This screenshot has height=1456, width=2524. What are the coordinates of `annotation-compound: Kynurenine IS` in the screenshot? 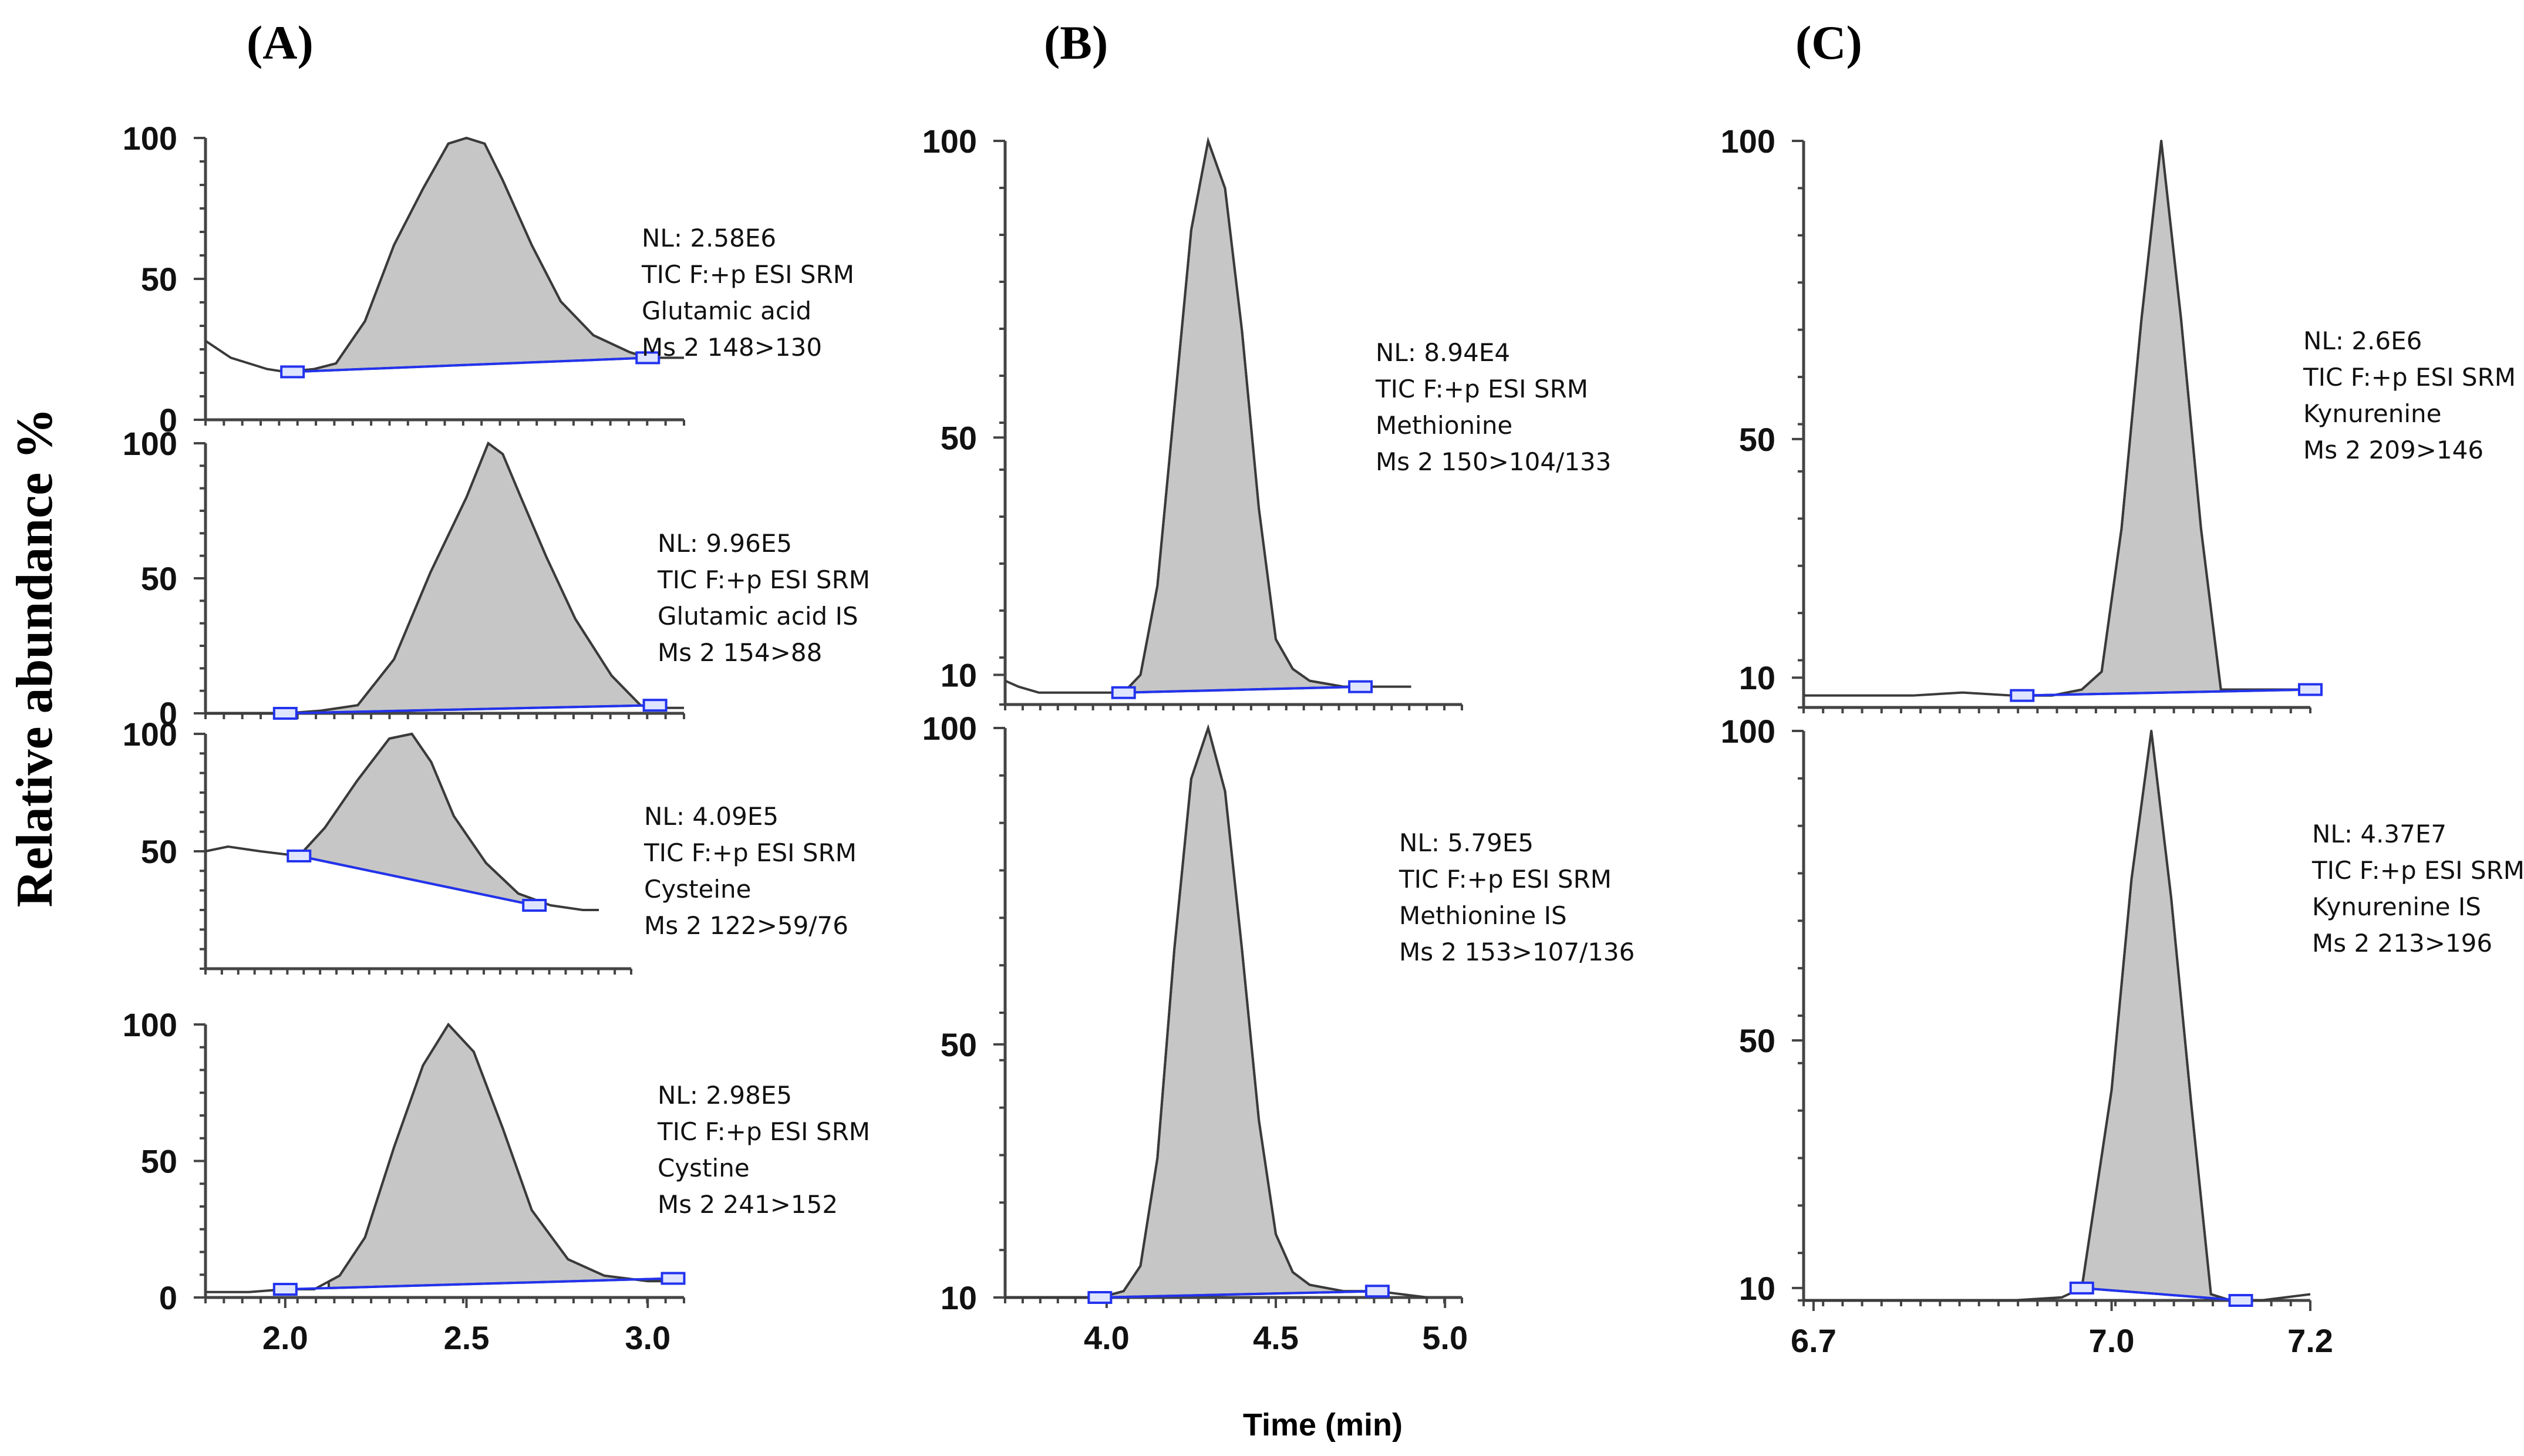 It's located at (2396, 906).